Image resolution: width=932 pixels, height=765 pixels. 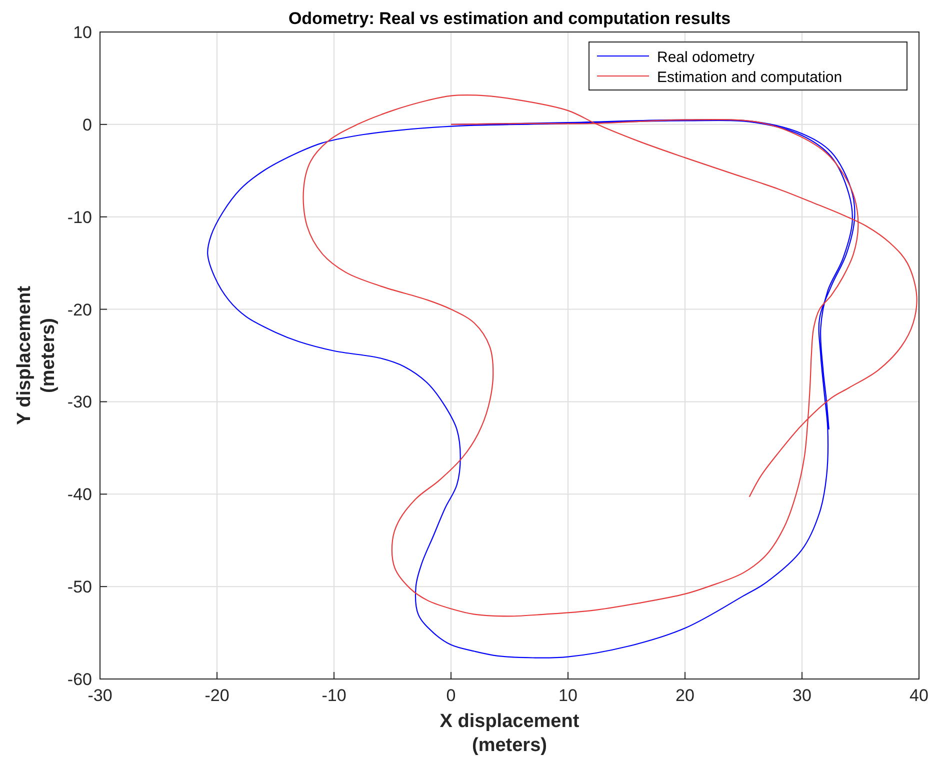 What do you see at coordinates (79, 494) in the screenshot?
I see `y-tick-label: -40` at bounding box center [79, 494].